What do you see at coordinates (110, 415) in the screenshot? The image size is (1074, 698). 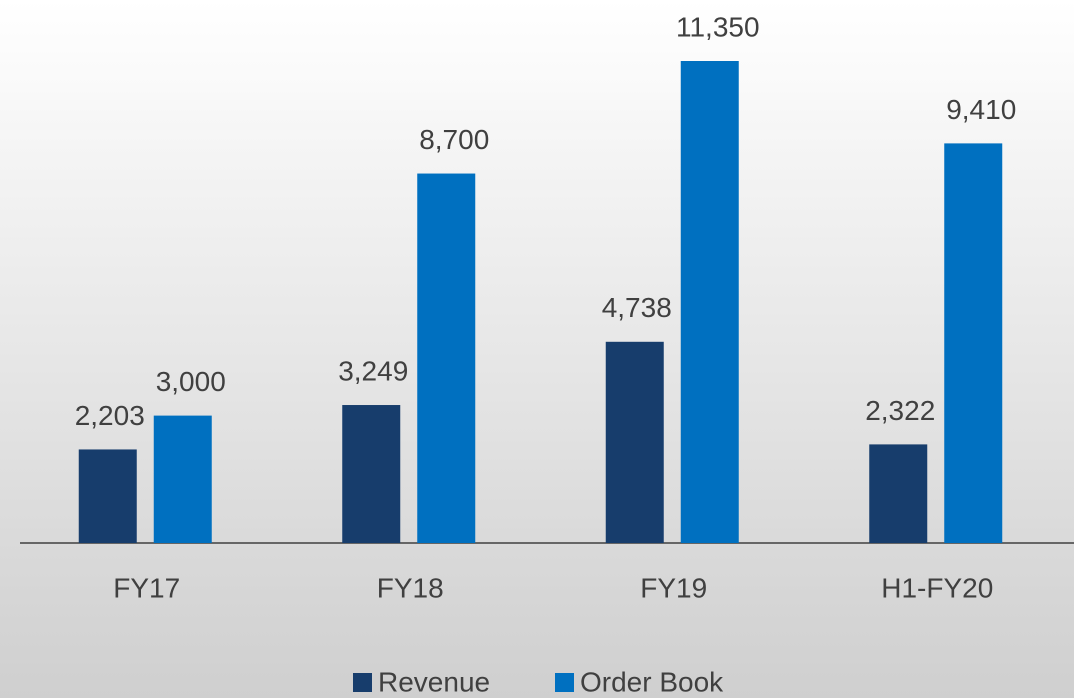 I see `data-label: 2,203` at bounding box center [110, 415].